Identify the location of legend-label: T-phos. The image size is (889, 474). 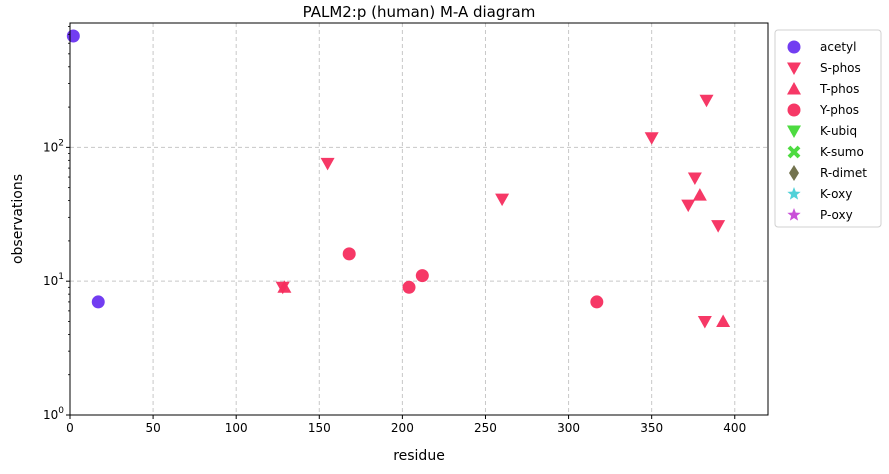
(839, 89).